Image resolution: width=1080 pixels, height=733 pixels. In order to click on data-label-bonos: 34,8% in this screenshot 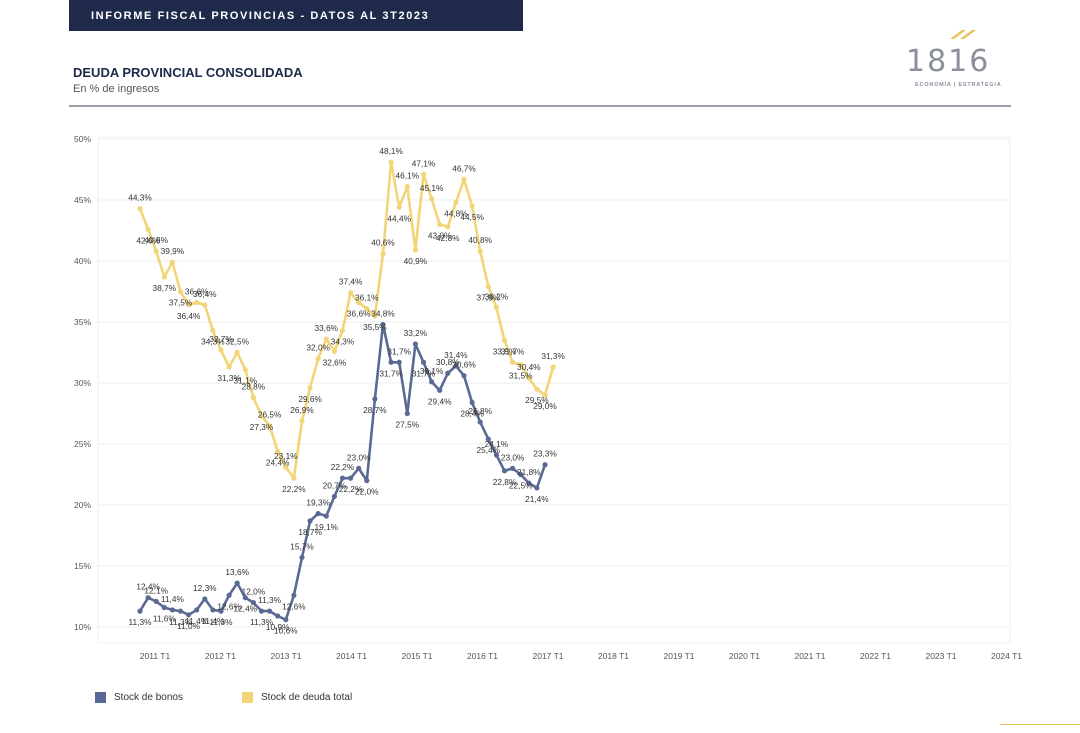, I will do `click(383, 313)`.